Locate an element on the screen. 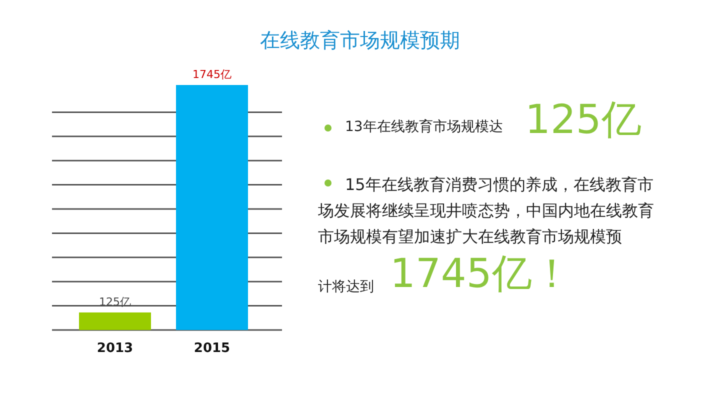 This screenshot has height=405, width=720. x-tick-label: 2015 is located at coordinates (212, 348).